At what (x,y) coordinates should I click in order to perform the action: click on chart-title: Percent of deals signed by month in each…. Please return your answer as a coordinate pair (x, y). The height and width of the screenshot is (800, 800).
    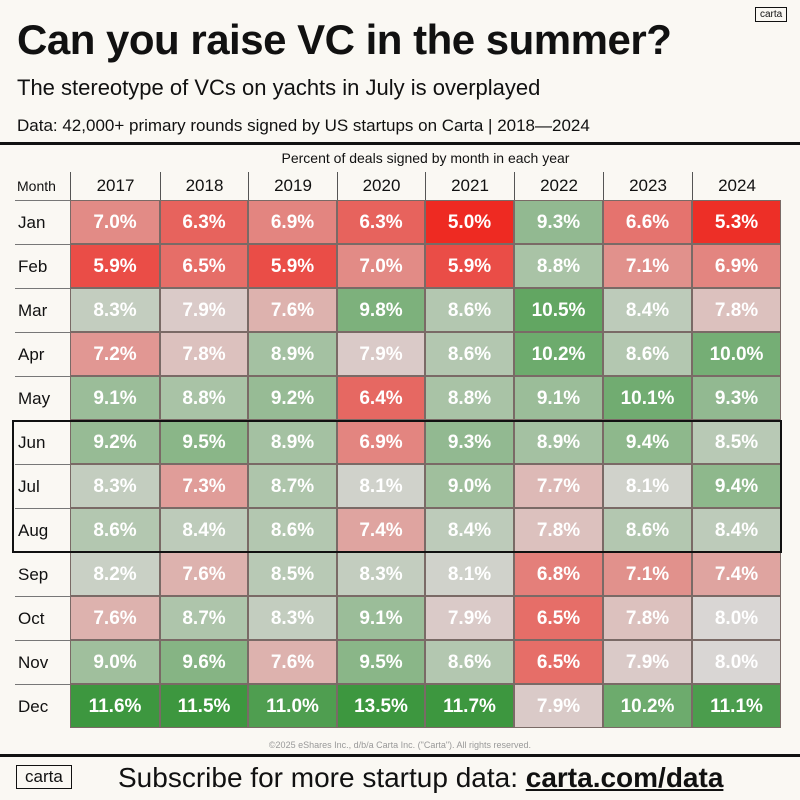
    Looking at the image, I should click on (425, 158).